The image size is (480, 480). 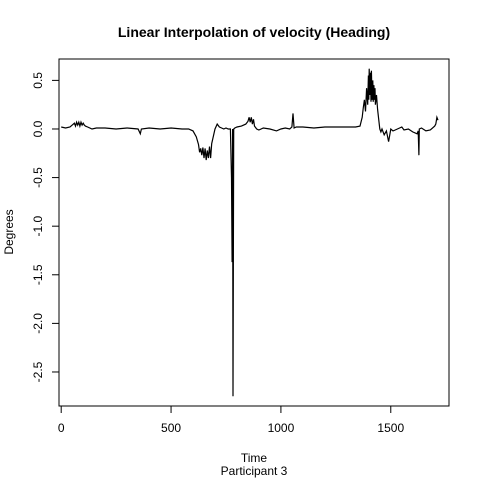 I want to click on y-tick-label: 0.0, so click(x=38, y=128).